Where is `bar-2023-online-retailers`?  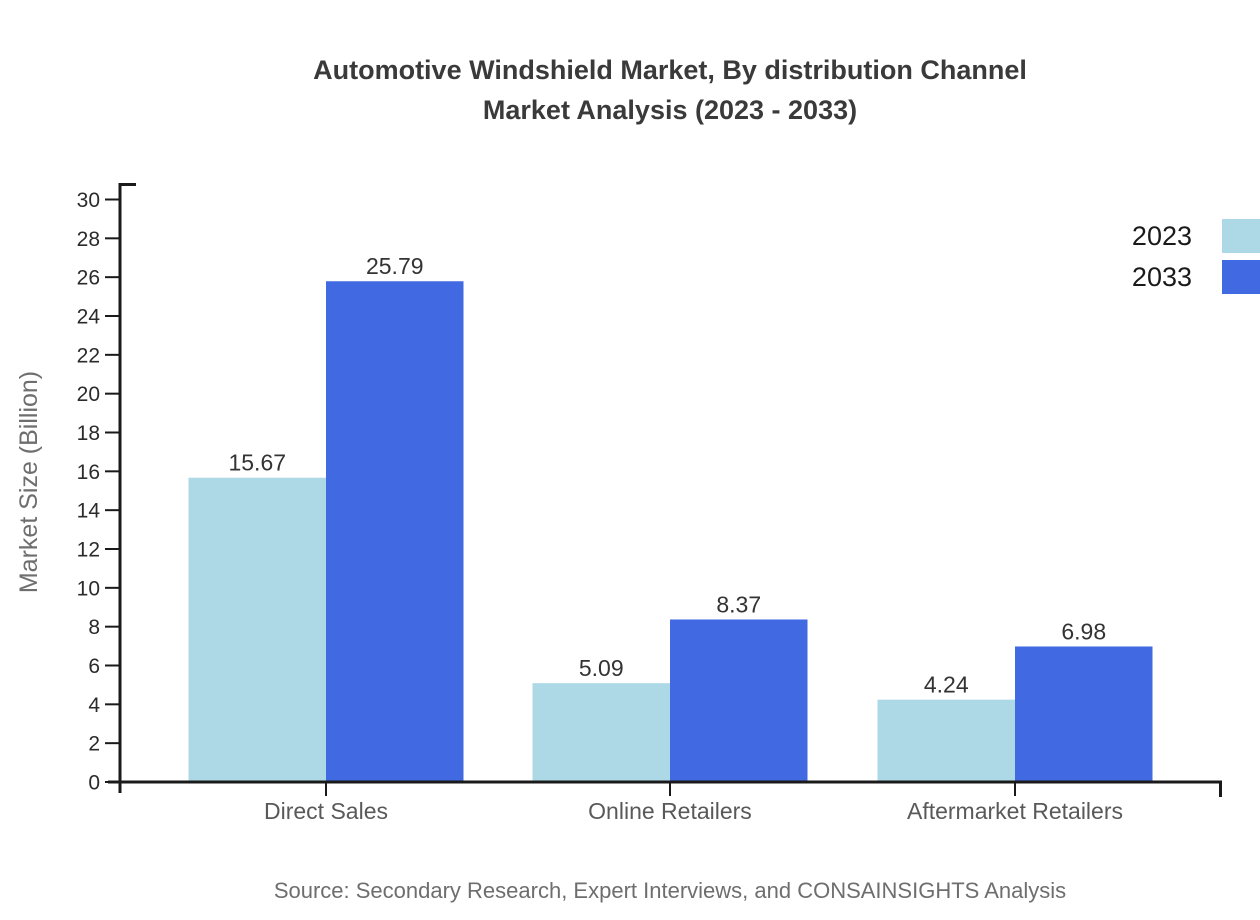
bar-2023-online-retailers is located at coordinates (601, 732).